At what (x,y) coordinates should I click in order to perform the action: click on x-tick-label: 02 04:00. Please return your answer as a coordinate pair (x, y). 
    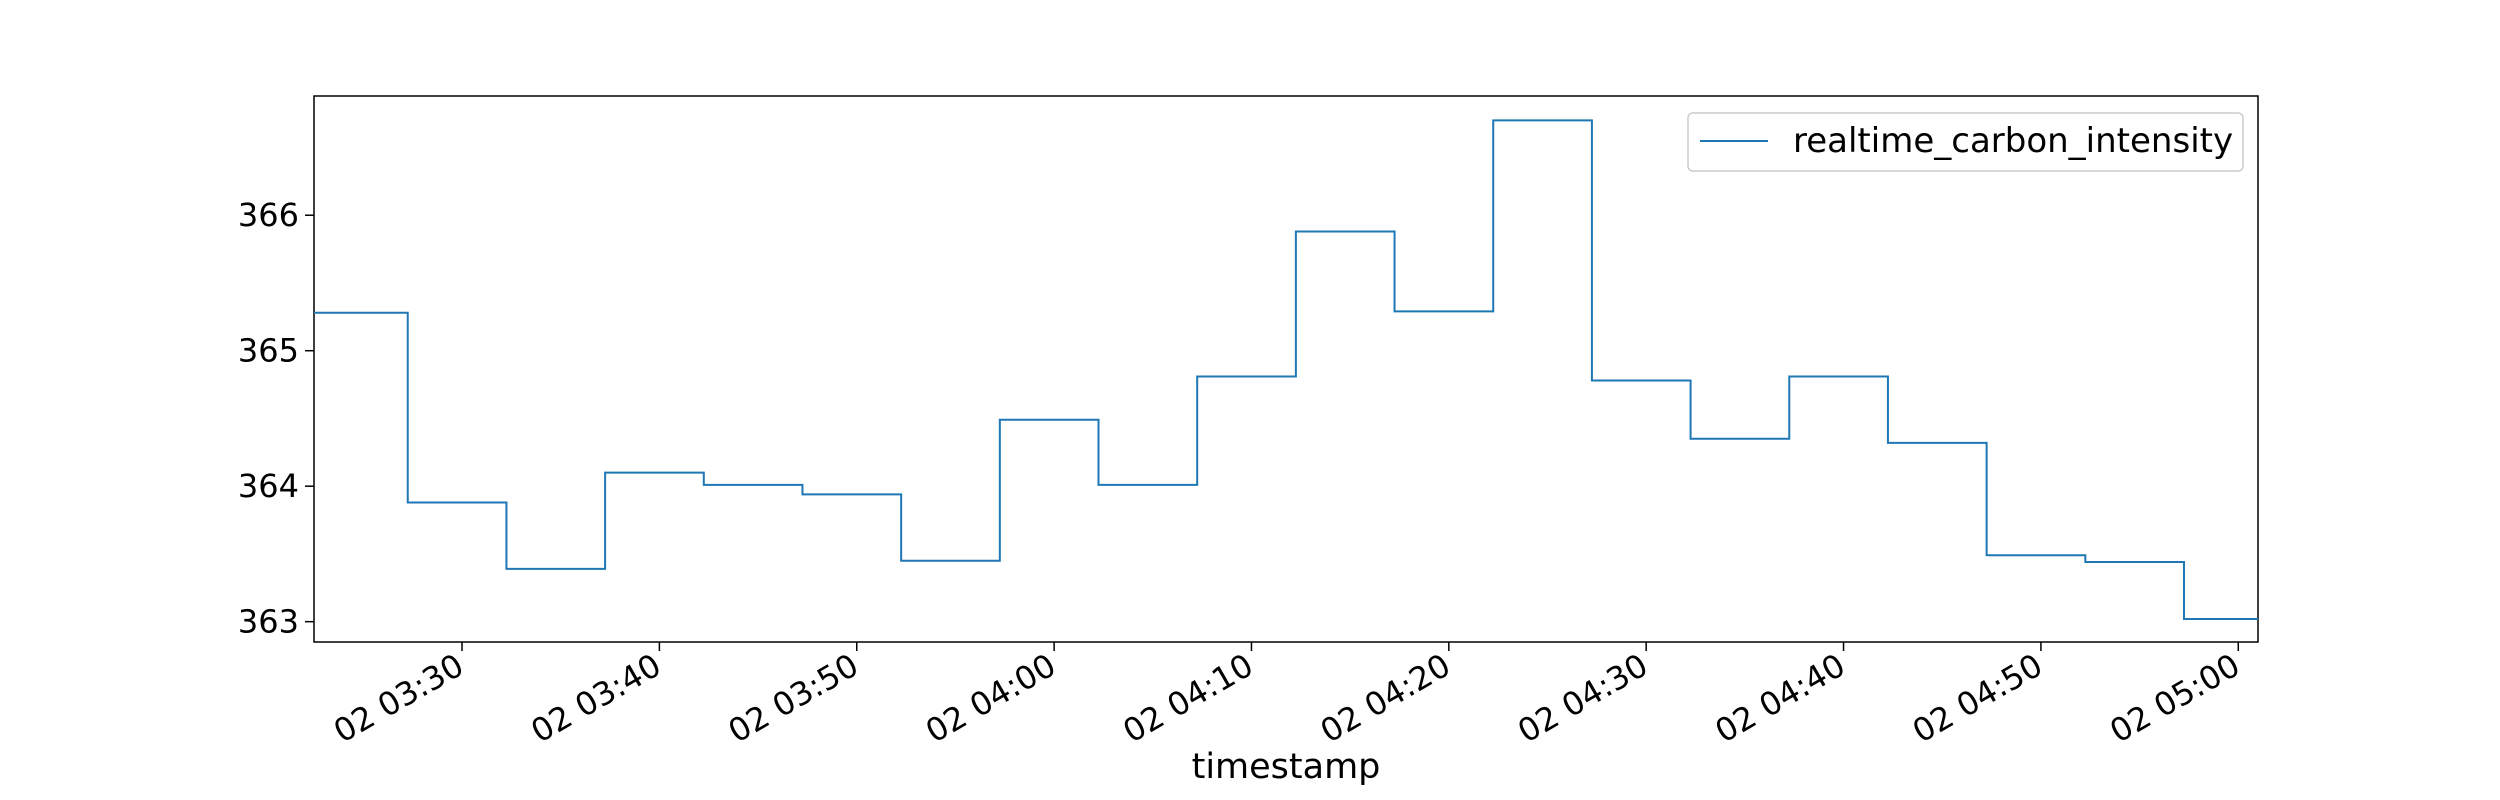
    Looking at the image, I should click on (990, 698).